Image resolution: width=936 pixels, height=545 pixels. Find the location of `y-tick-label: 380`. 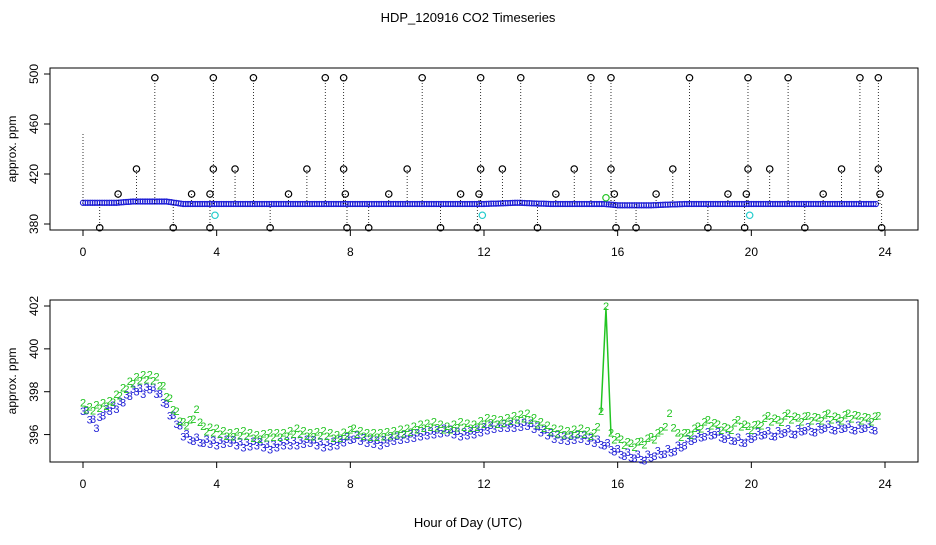

y-tick-label: 380 is located at coordinates (34, 224).